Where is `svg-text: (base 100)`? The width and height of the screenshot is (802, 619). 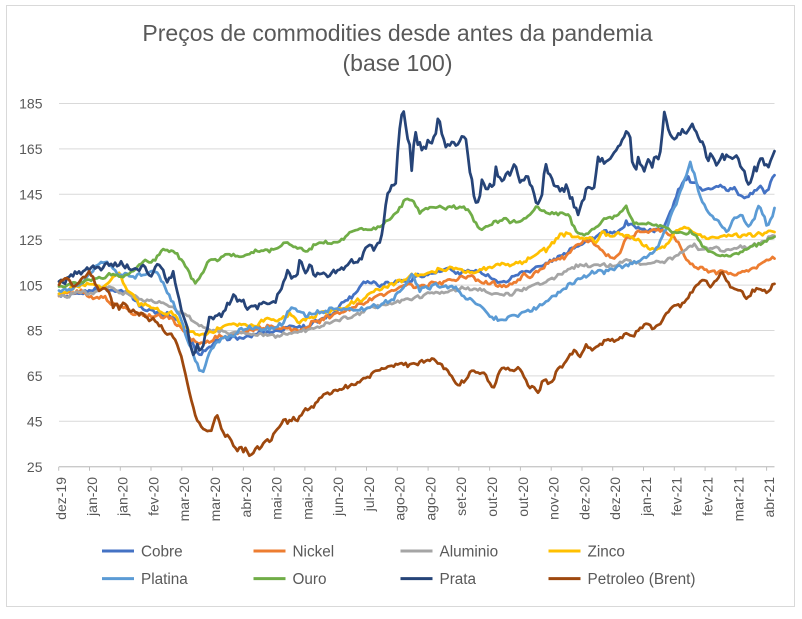 svg-text: (base 100) is located at coordinates (398, 63).